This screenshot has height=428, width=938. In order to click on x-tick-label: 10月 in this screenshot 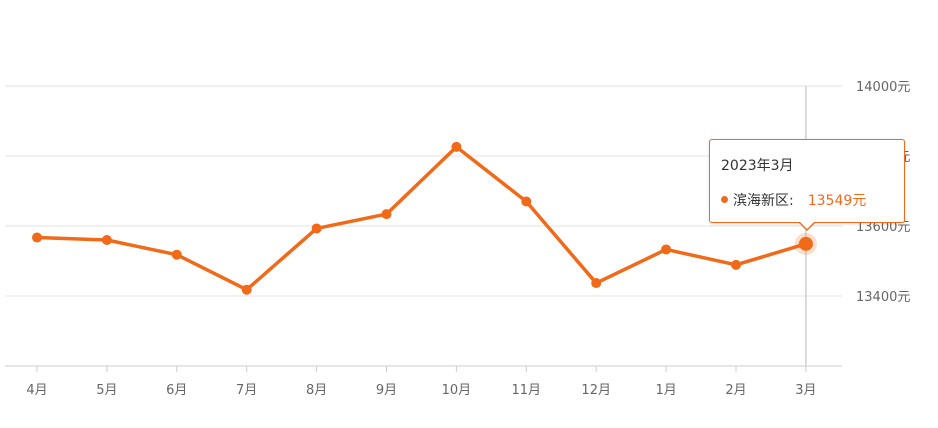, I will do `click(457, 390)`.